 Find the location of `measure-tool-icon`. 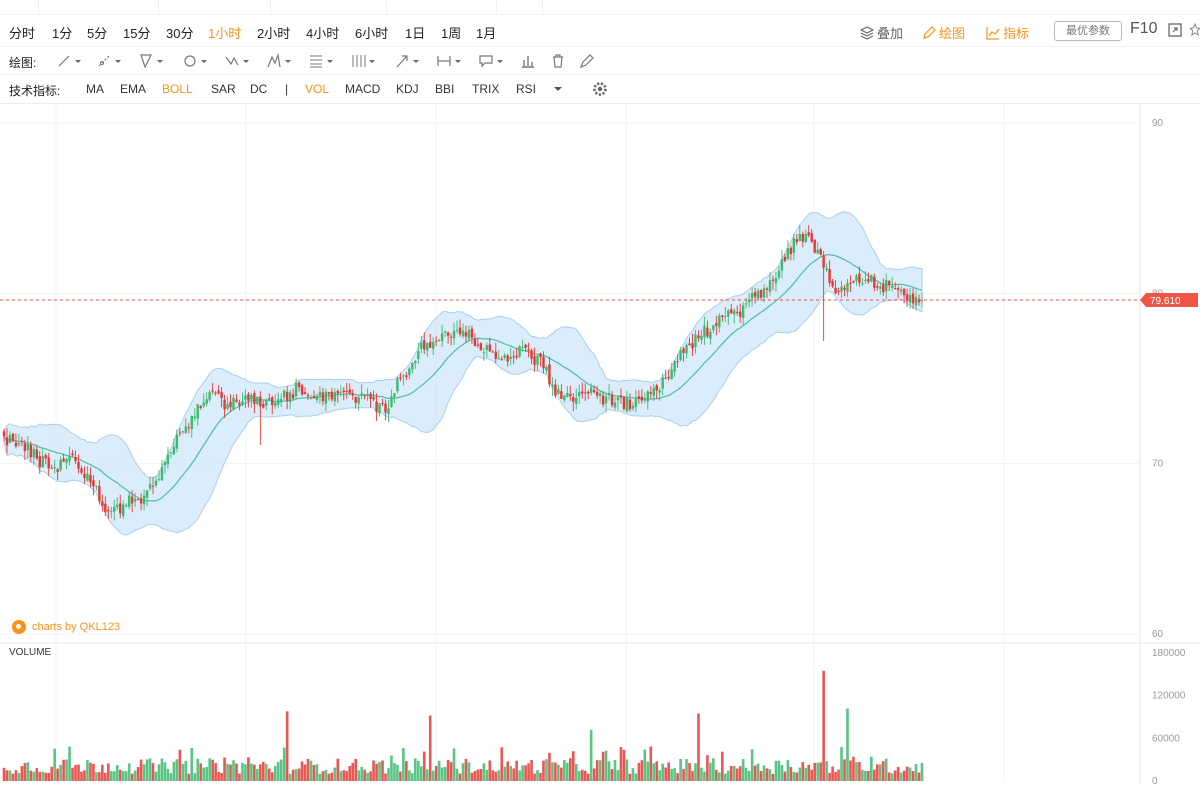

measure-tool-icon is located at coordinates (449, 61).